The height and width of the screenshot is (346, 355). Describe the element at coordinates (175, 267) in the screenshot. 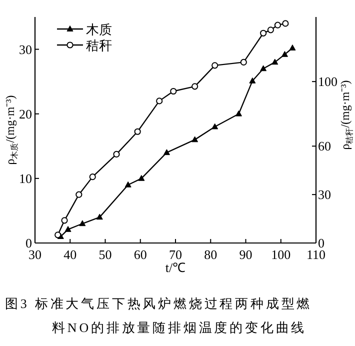

I see `x-label: t/℃` at that location.